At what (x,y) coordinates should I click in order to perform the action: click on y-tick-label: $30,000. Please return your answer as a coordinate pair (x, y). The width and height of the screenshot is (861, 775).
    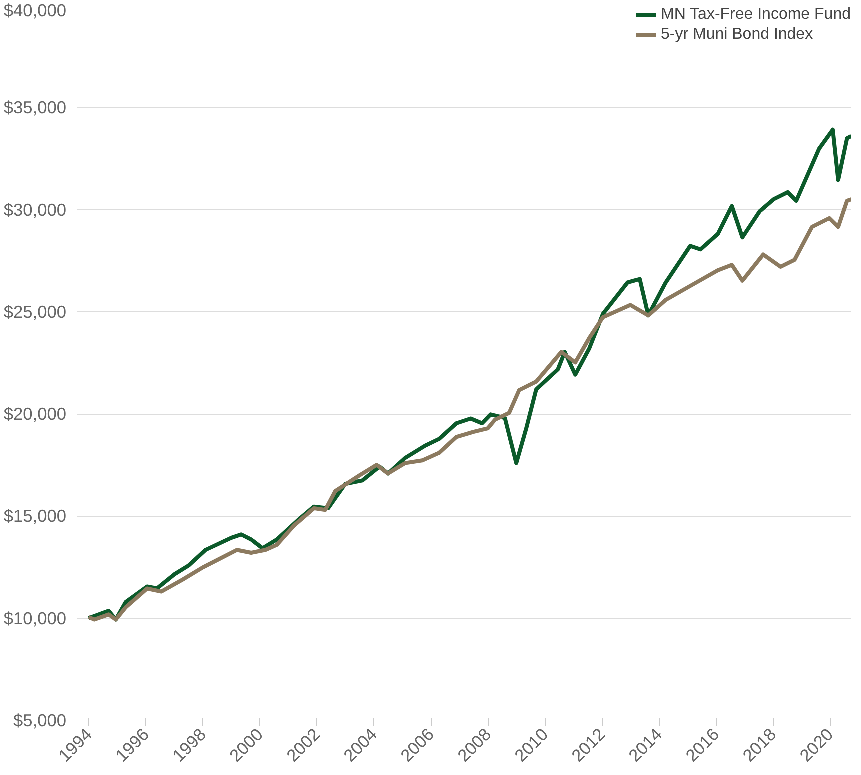
    Looking at the image, I should click on (35, 210).